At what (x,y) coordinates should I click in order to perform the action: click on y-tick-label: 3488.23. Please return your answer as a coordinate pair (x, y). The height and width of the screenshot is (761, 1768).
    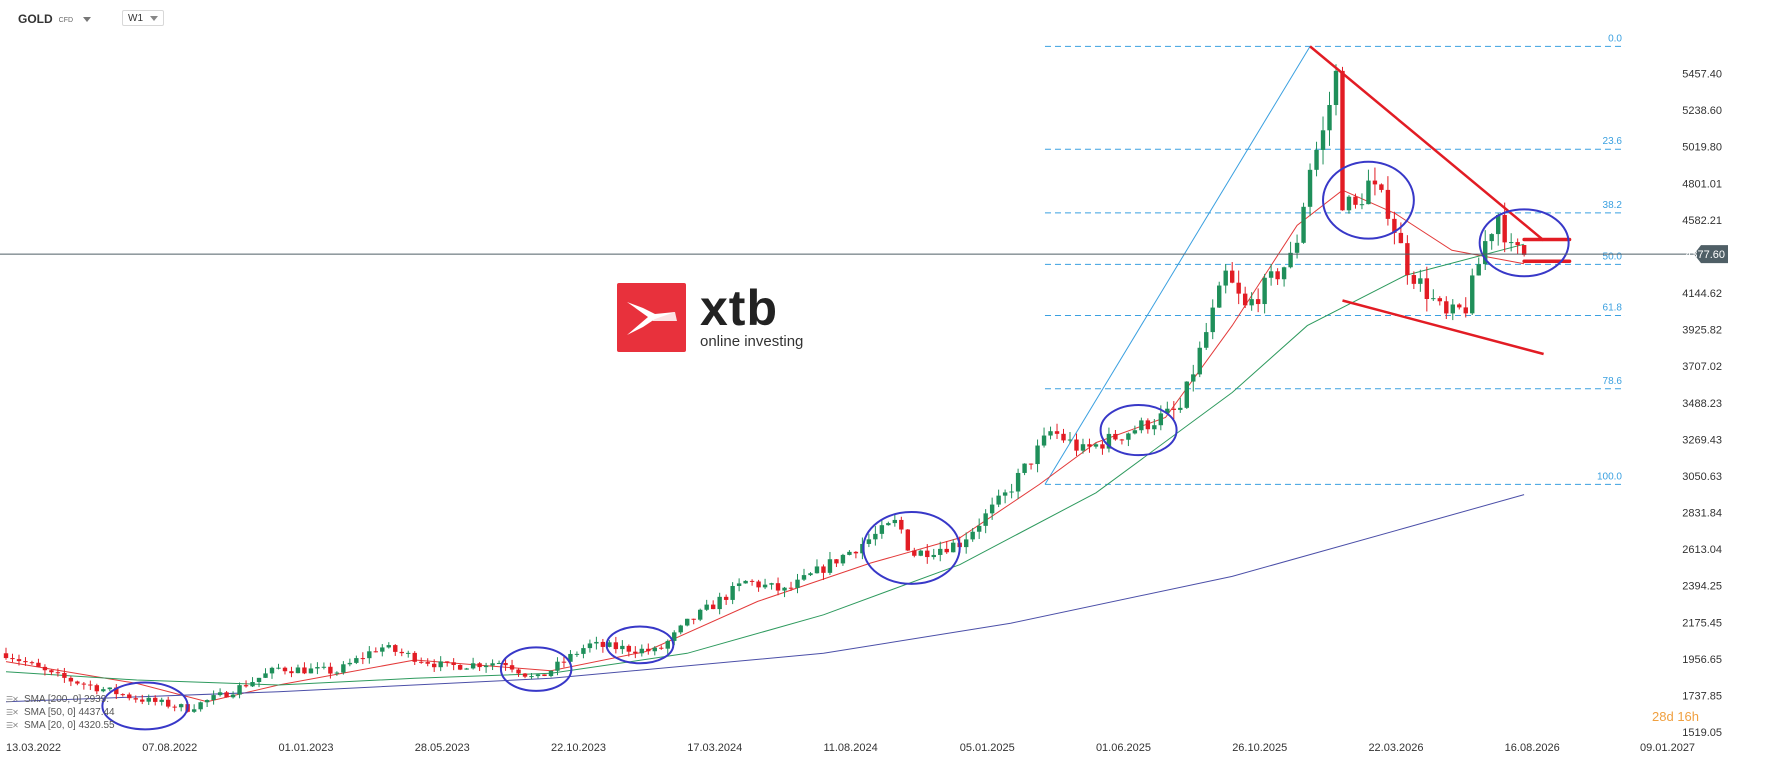
    Looking at the image, I should click on (1702, 404).